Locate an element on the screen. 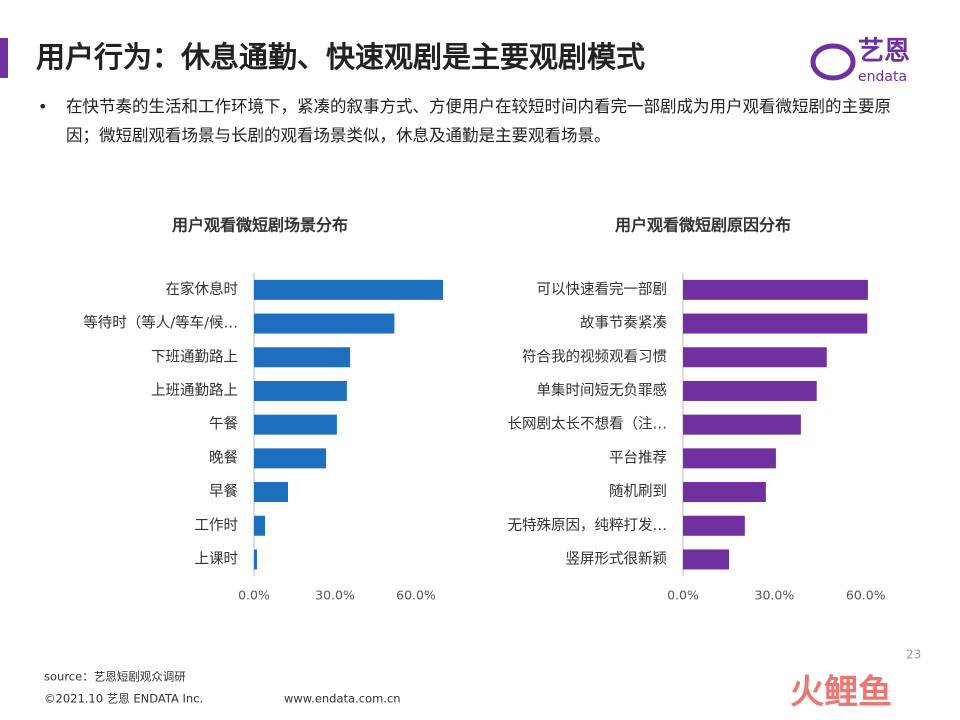 This screenshot has width=960, height=720. y-tick-label: 随机刷到 is located at coordinates (638, 491).